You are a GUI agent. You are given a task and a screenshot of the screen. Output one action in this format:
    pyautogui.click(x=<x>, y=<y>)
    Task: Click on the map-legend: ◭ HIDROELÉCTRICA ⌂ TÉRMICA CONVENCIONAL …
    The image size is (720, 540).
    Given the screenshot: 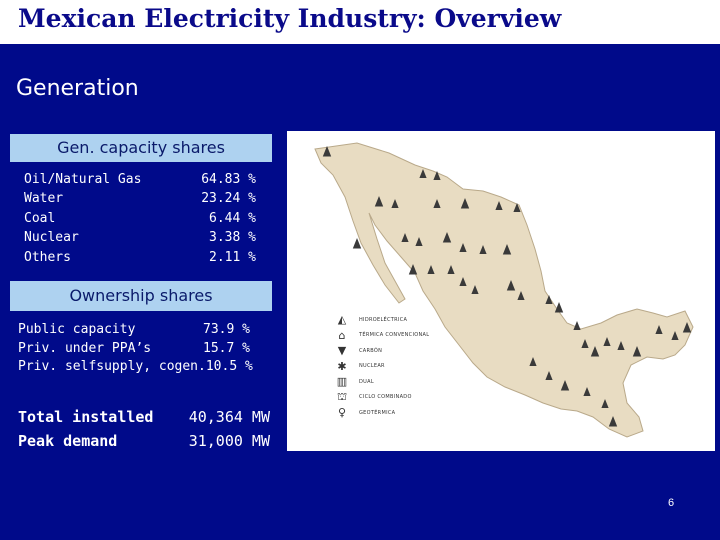 What is the action you would take?
    pyautogui.click(x=382, y=366)
    